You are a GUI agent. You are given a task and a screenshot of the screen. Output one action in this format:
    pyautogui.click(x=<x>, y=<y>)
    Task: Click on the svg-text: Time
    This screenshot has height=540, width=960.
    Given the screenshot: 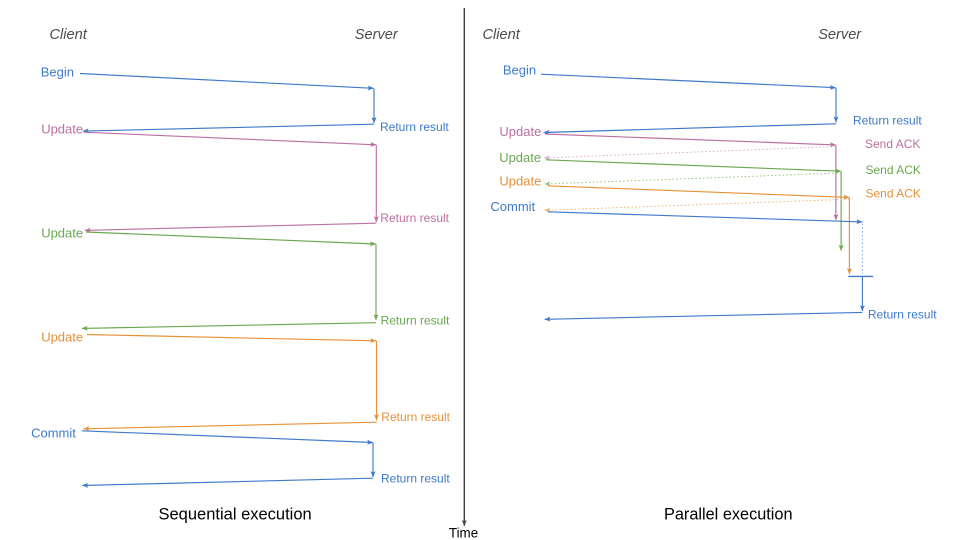 What is the action you would take?
    pyautogui.click(x=463, y=533)
    